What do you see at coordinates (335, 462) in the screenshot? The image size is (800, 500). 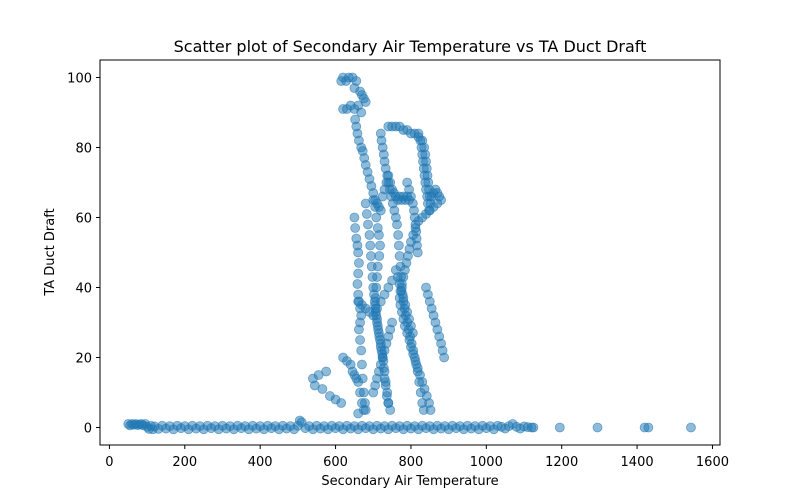 I see `x-tick-label: 600` at bounding box center [335, 462].